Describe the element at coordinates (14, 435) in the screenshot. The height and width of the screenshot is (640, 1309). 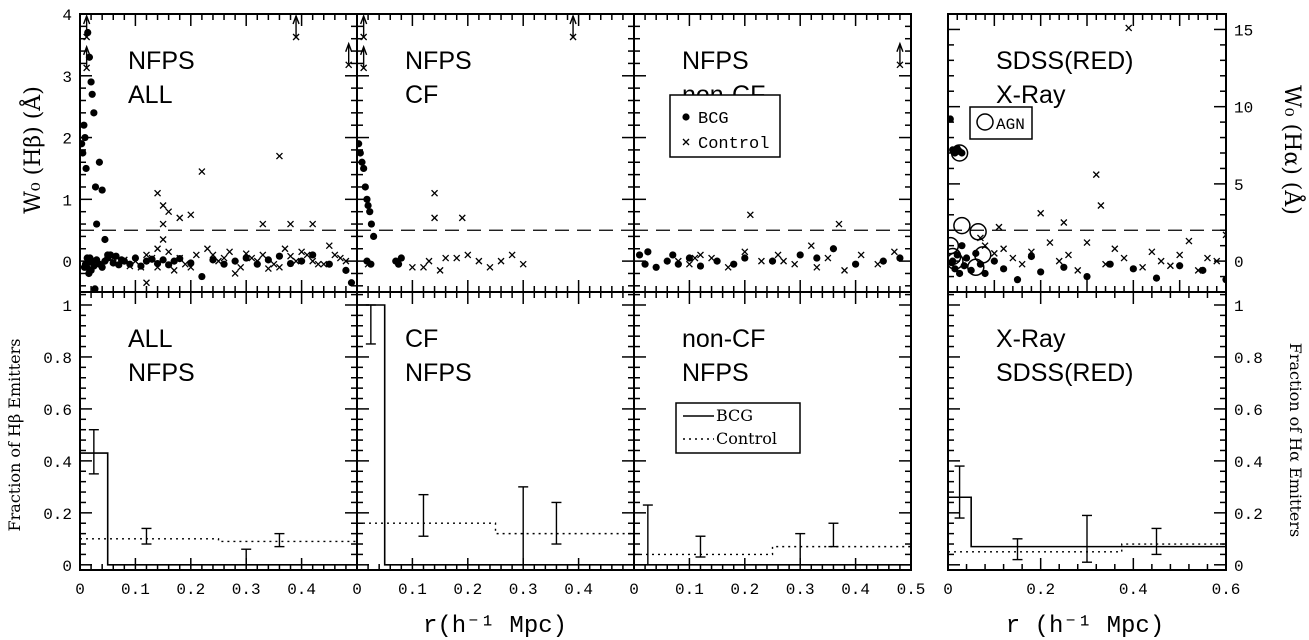
I see `y-axis-label-bottom-left: Fraction of Hβ Emitters` at that location.